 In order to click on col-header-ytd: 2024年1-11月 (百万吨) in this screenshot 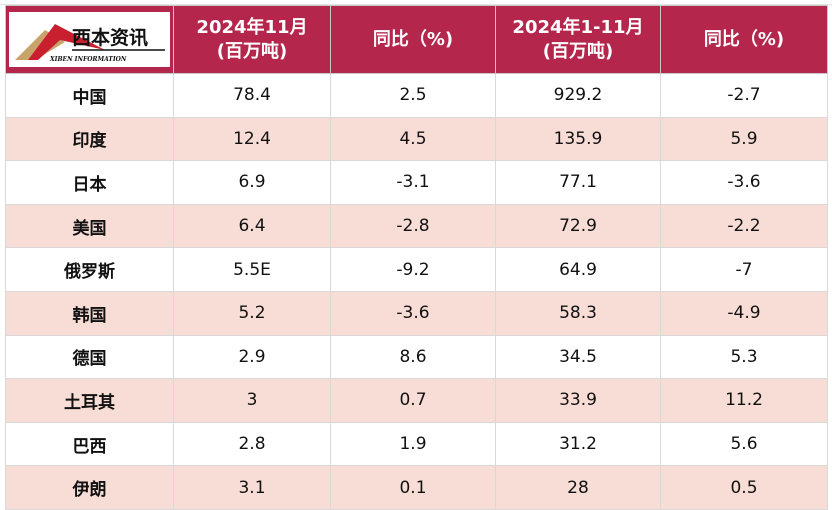, I will do `click(578, 39)`.